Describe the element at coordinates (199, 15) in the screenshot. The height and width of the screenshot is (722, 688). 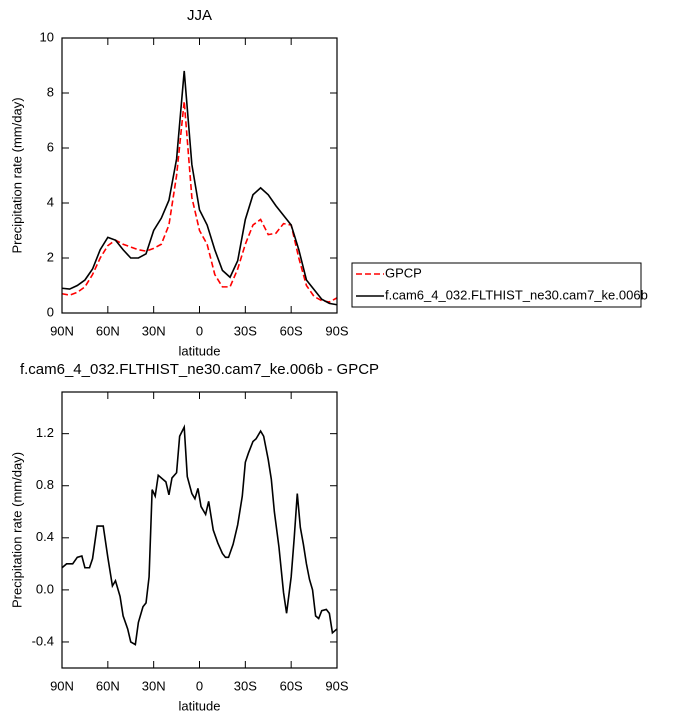
I see `chart-title: JJA` at that location.